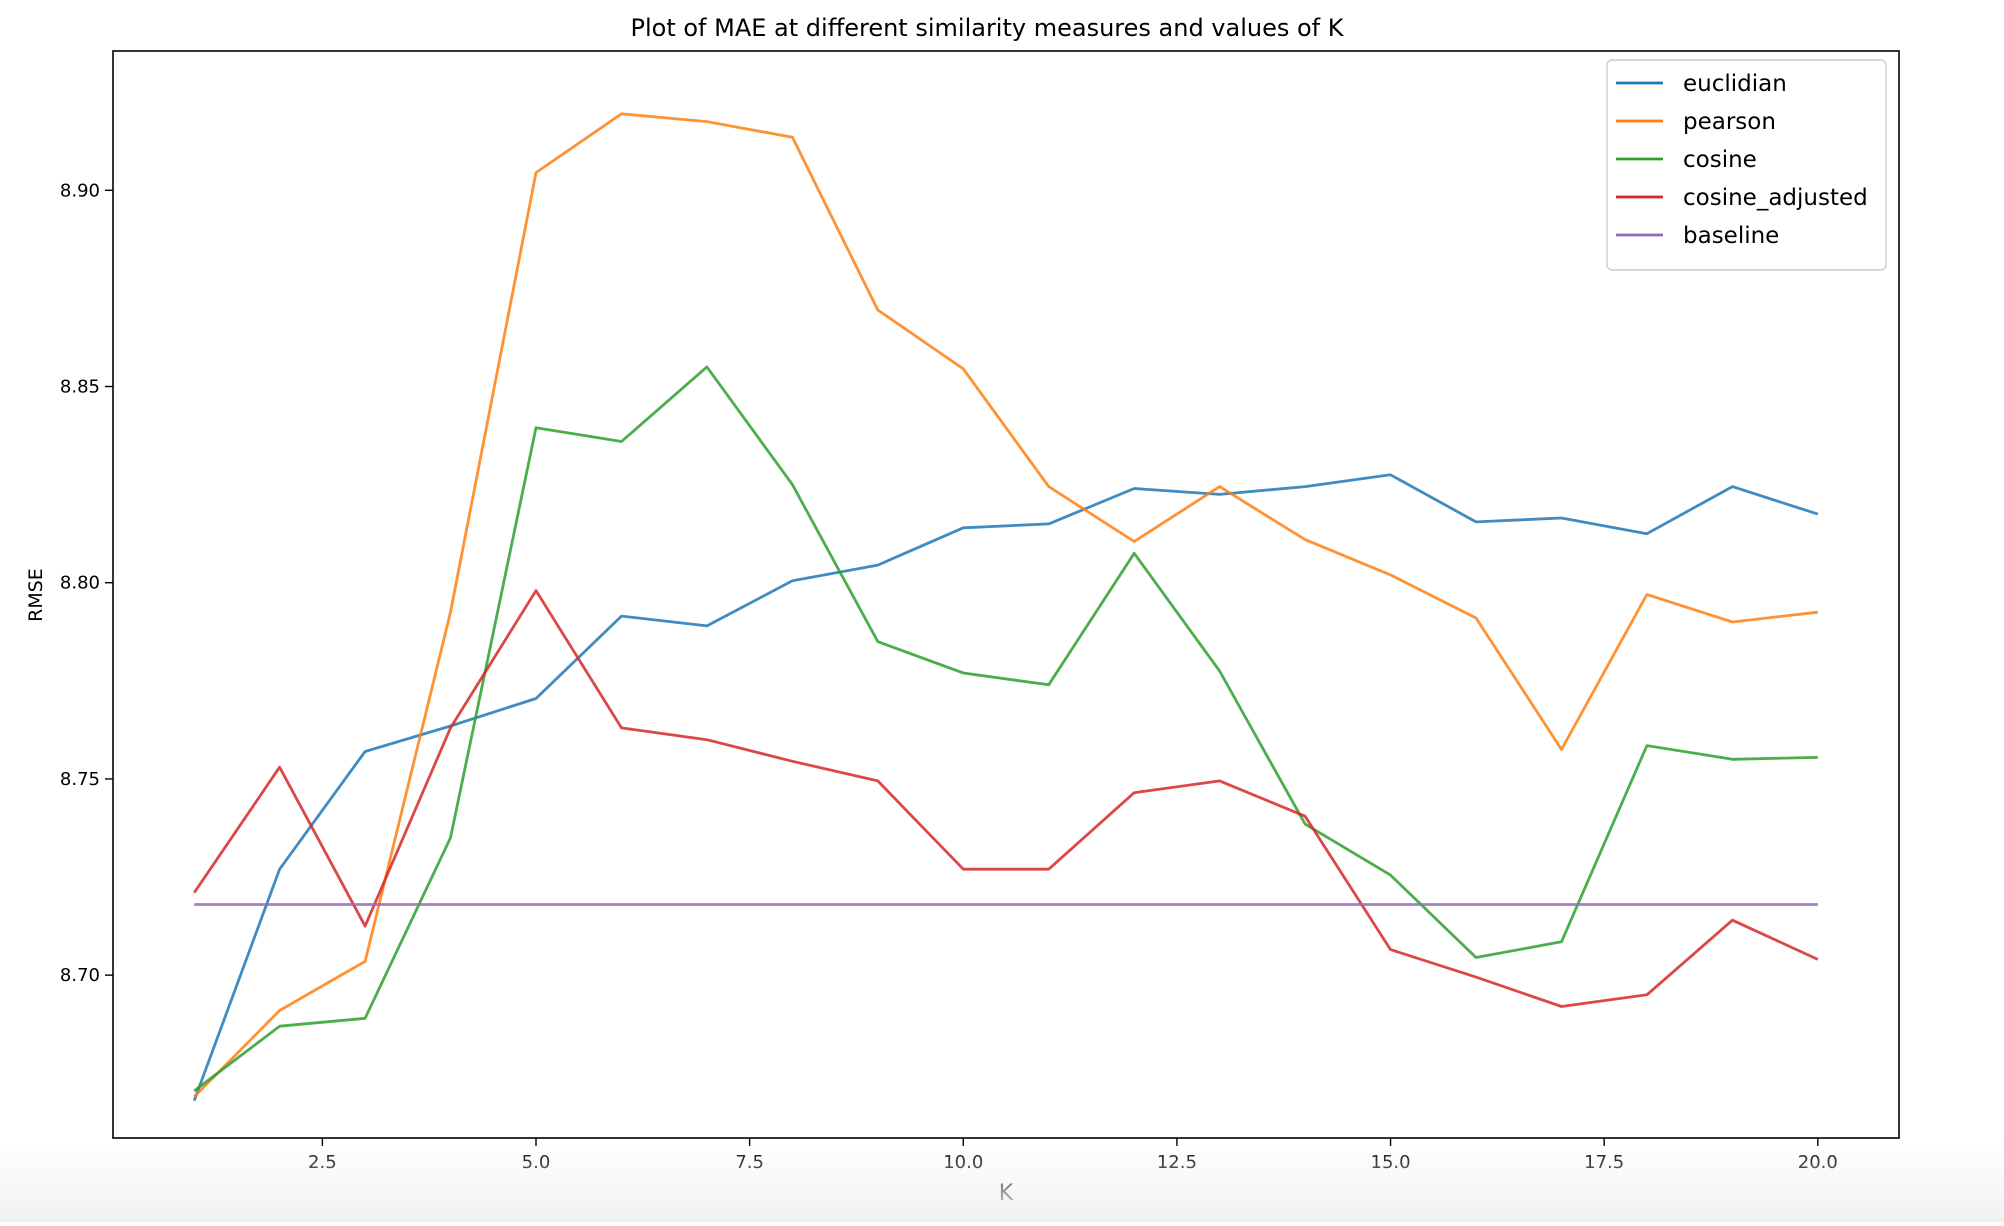 The image size is (2004, 1226). Describe the element at coordinates (1735, 84) in the screenshot. I see `legend-label-euclidian: euclidian` at that location.